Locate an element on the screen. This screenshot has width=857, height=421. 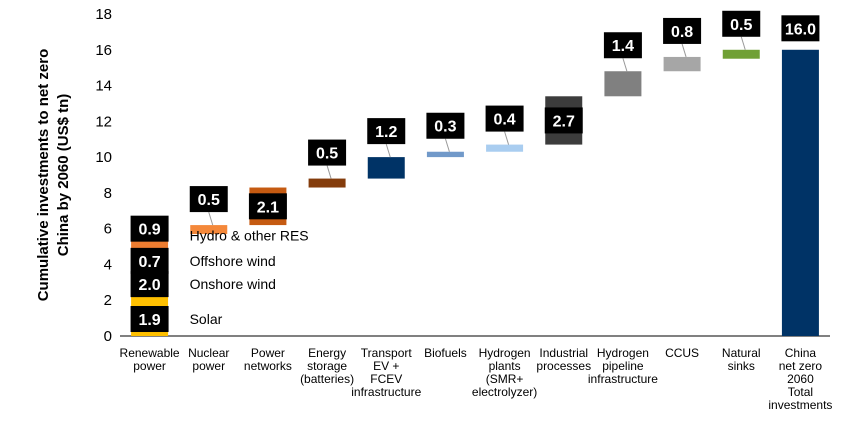
x-category-label: Power networks is located at coordinates (268, 359).